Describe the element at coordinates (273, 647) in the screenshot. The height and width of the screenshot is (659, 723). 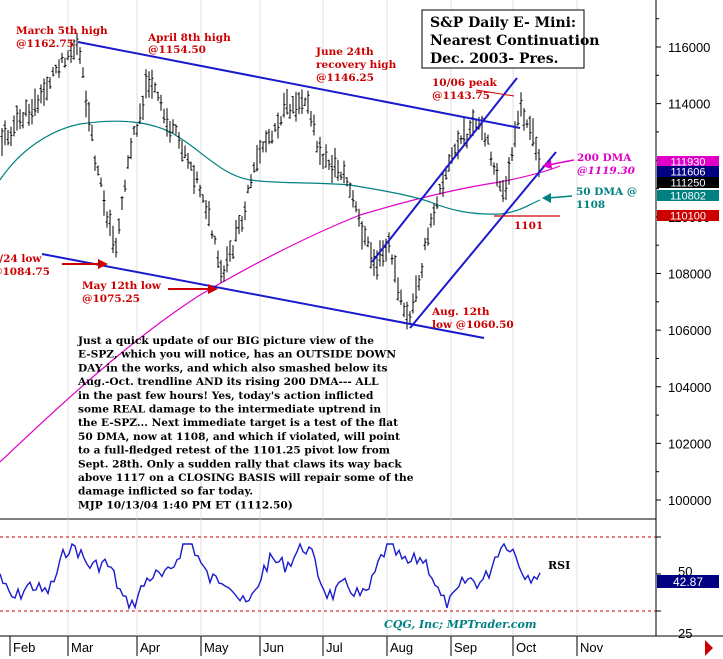
I see `x-tick-label: Jun` at that location.